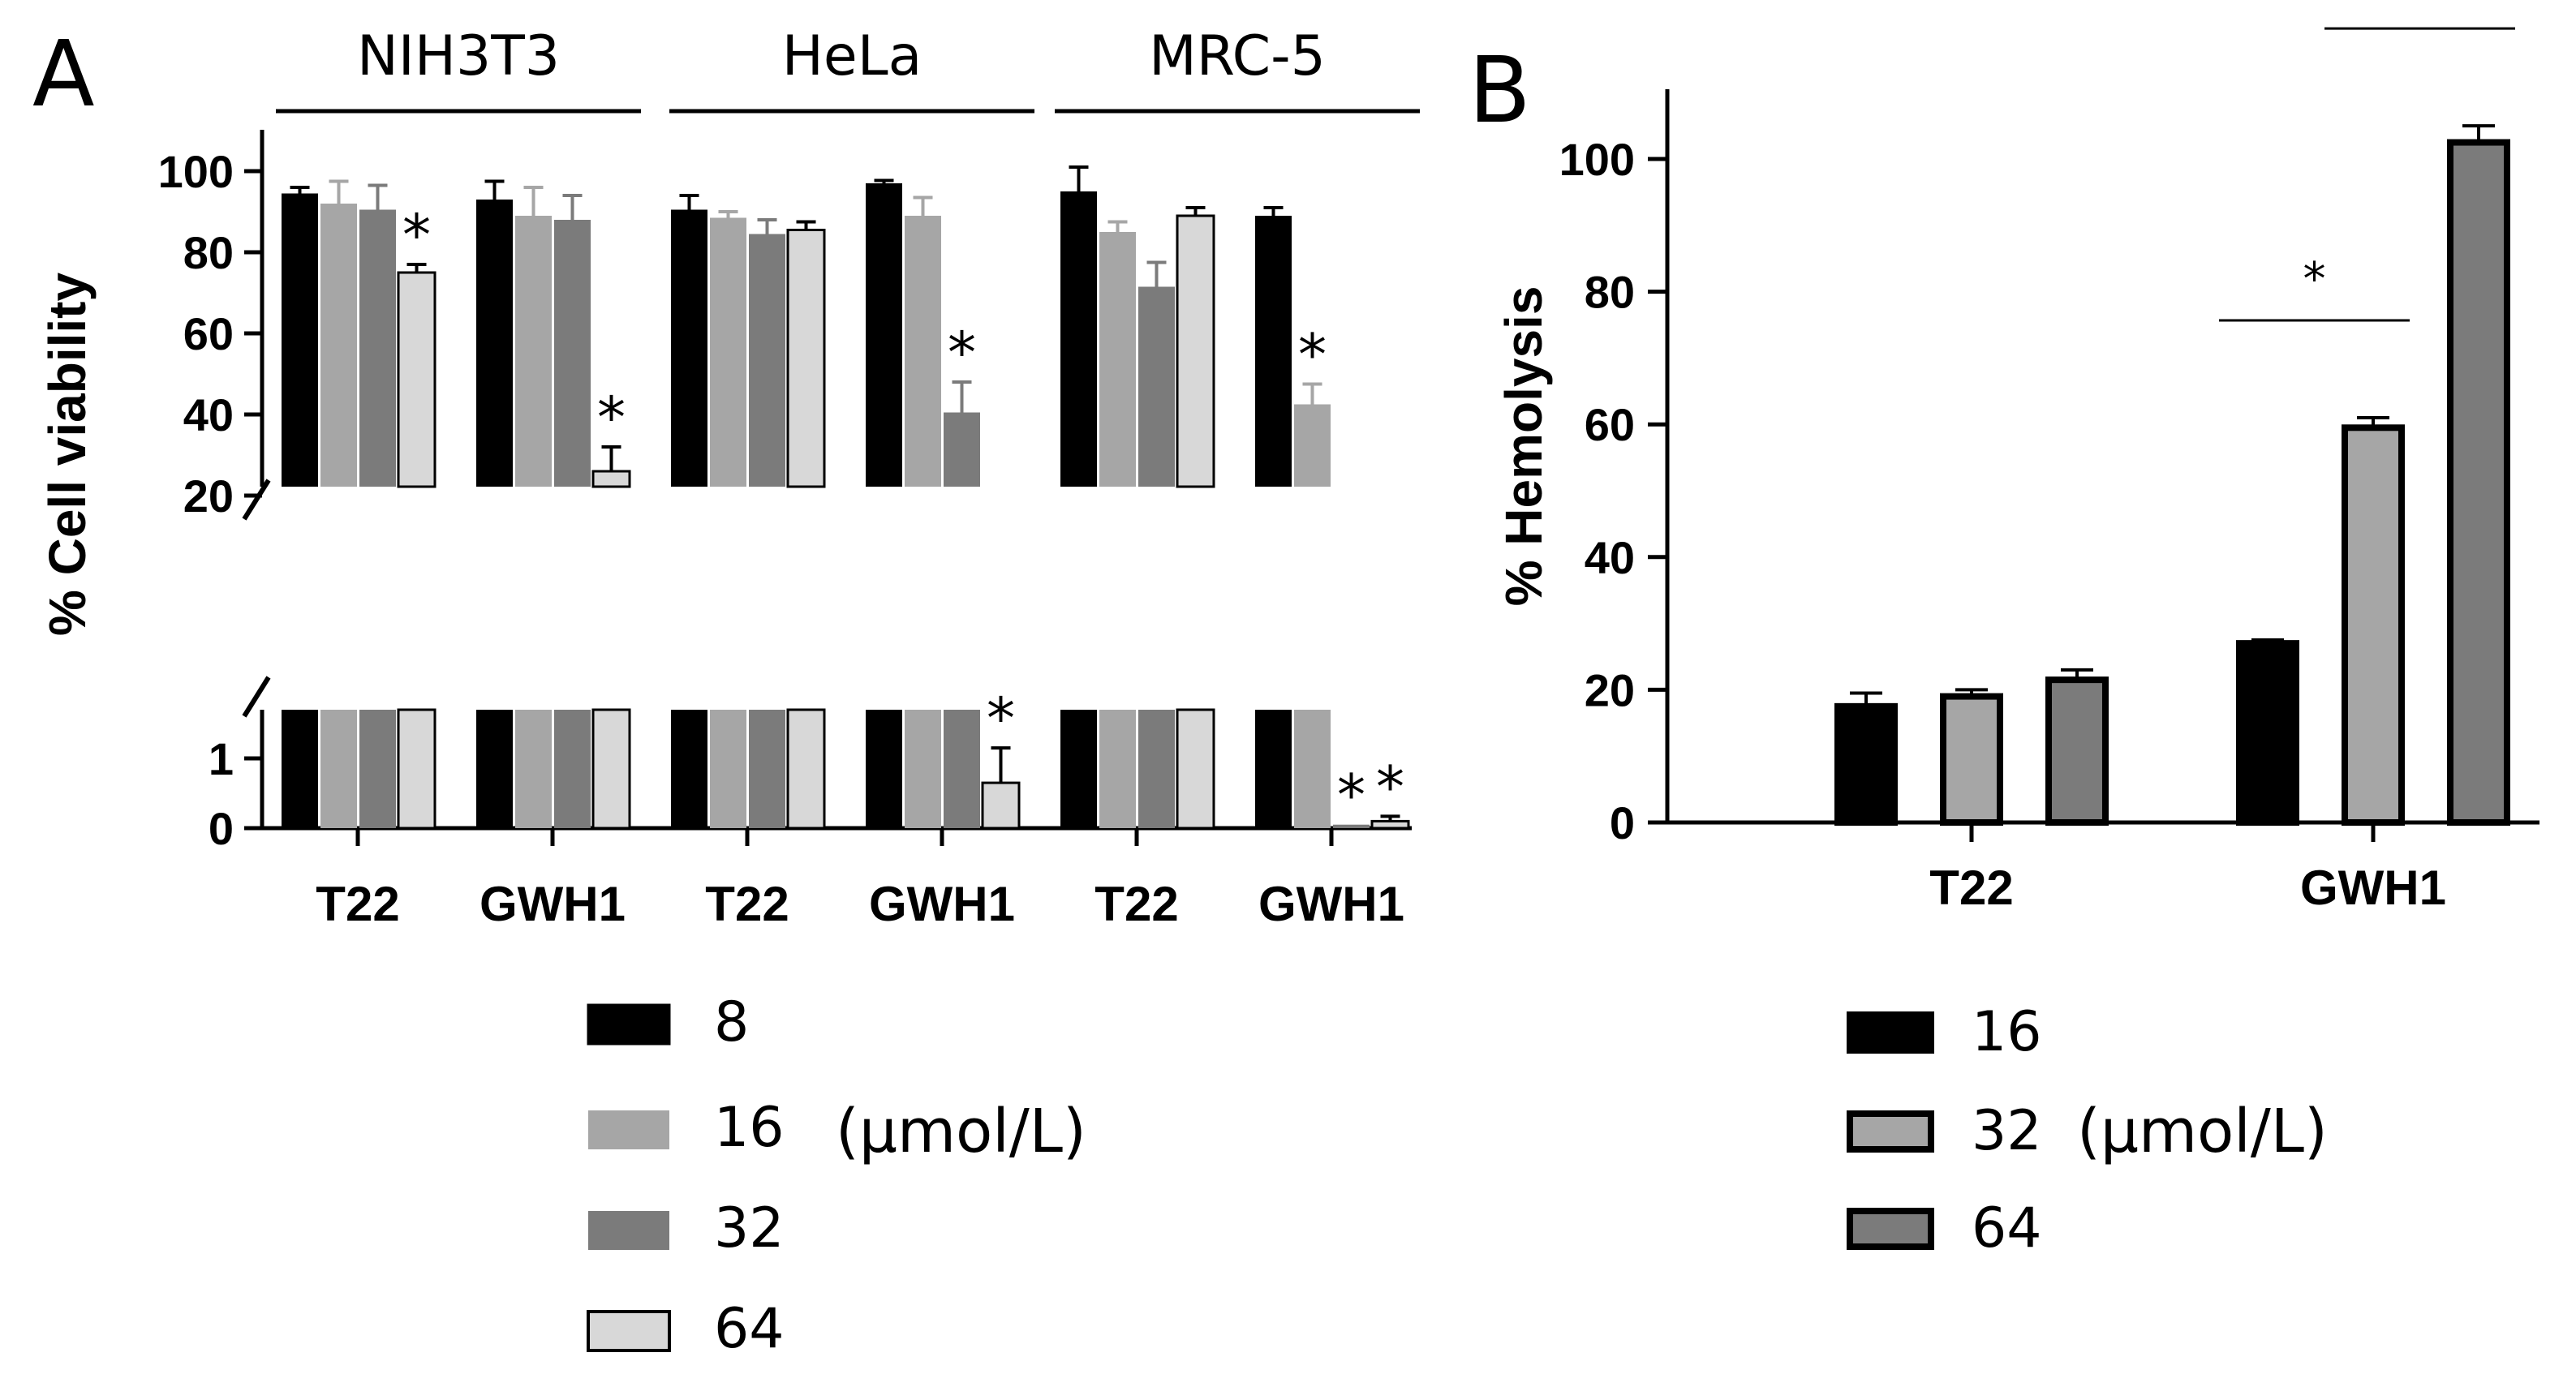  What do you see at coordinates (1610, 292) in the screenshot?
I see `panel-b-y-tick-label: 80` at bounding box center [1610, 292].